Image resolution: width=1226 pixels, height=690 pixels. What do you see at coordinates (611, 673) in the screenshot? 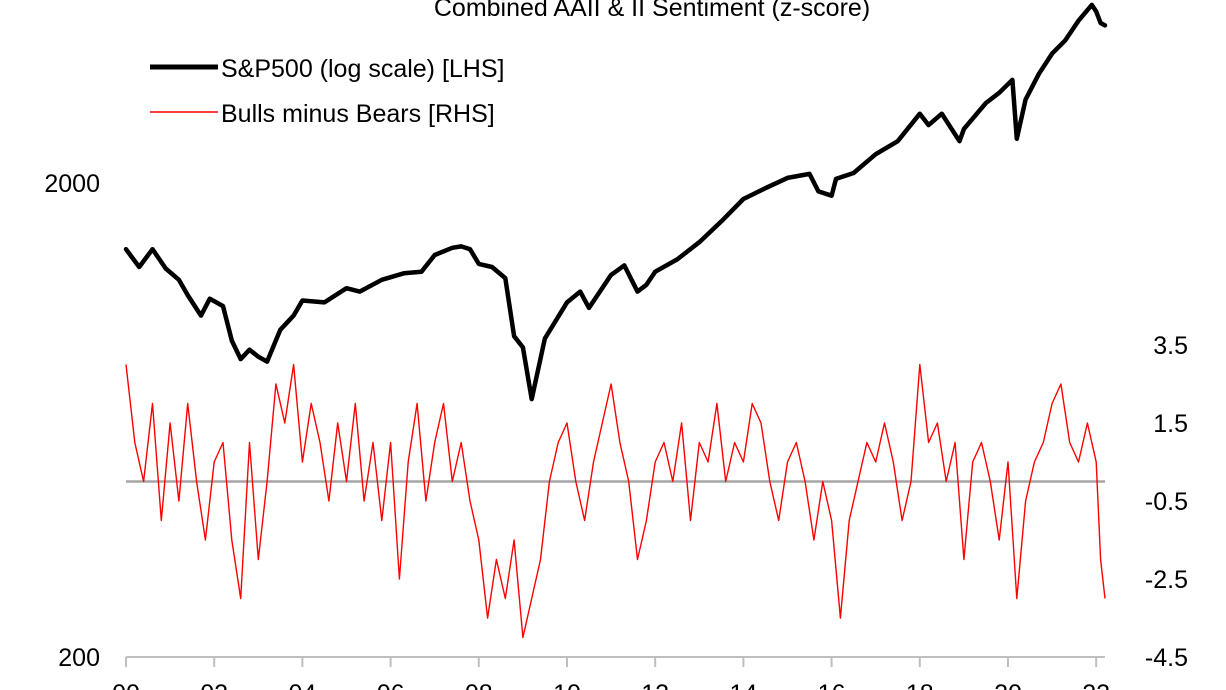
I see `x-axis-ticks: 00 02 04 06 08 10 12 14 16 18 20 22` at bounding box center [611, 673].